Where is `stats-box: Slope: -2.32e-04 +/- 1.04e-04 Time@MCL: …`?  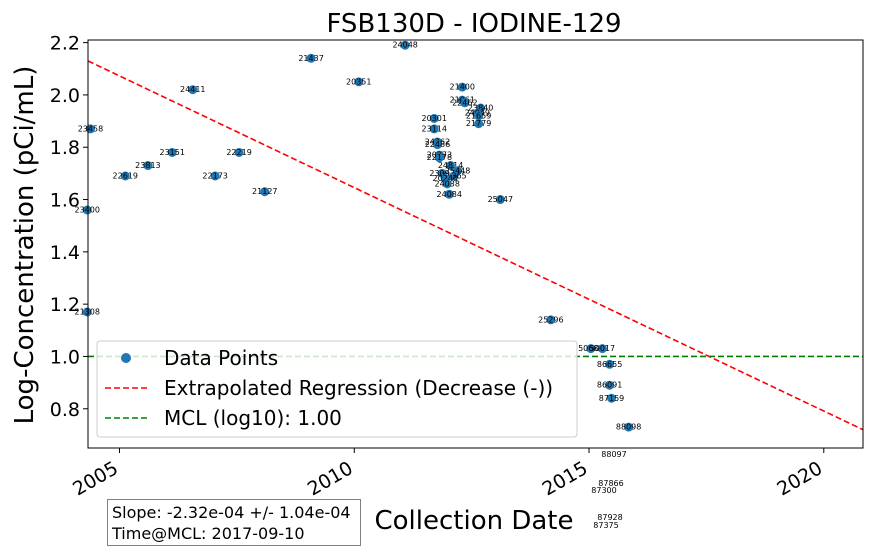 stats-box: Slope: -2.32e-04 +/- 1.04e-04 Time@MCL: … is located at coordinates (234, 522).